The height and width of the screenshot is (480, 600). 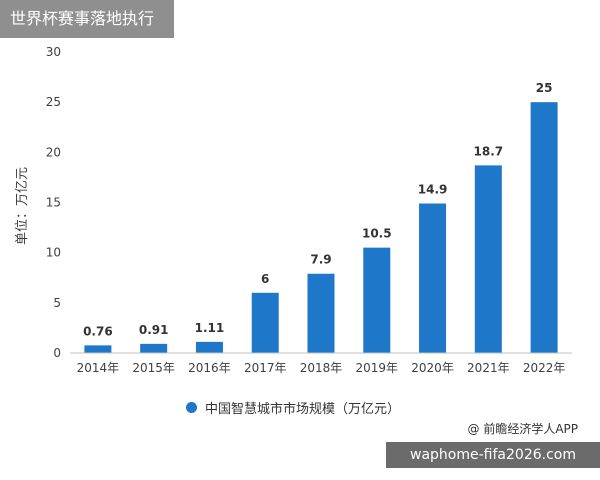 What do you see at coordinates (377, 368) in the screenshot?
I see `x-tick-label: 2019年` at bounding box center [377, 368].